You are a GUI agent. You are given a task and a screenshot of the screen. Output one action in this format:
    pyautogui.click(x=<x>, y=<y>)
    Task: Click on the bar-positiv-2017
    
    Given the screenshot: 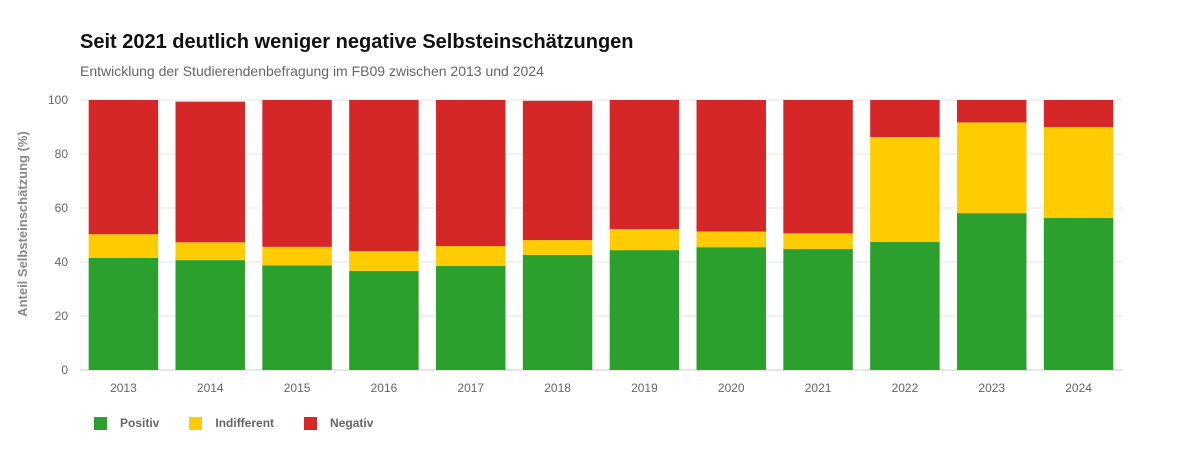 What is the action you would take?
    pyautogui.click(x=471, y=317)
    